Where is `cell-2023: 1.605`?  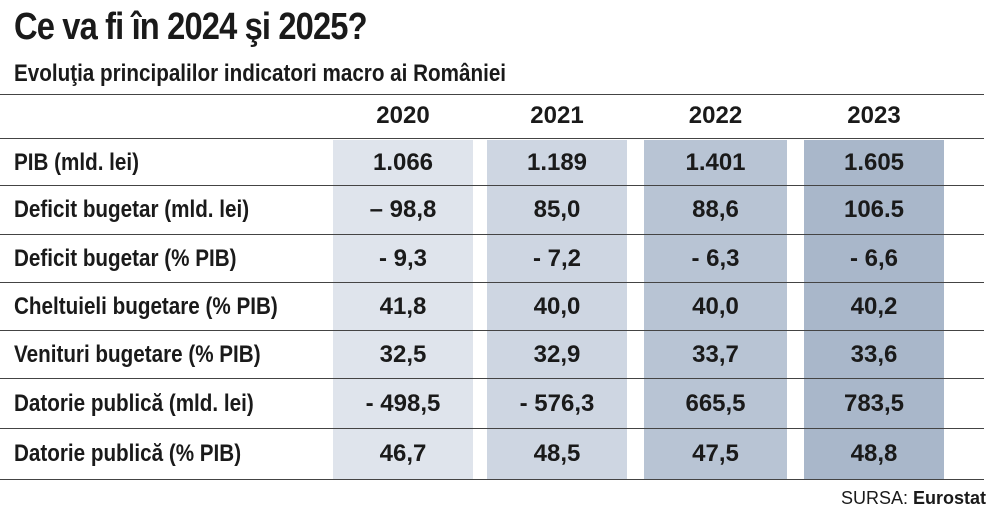 cell-2023: 1.605 is located at coordinates (874, 162).